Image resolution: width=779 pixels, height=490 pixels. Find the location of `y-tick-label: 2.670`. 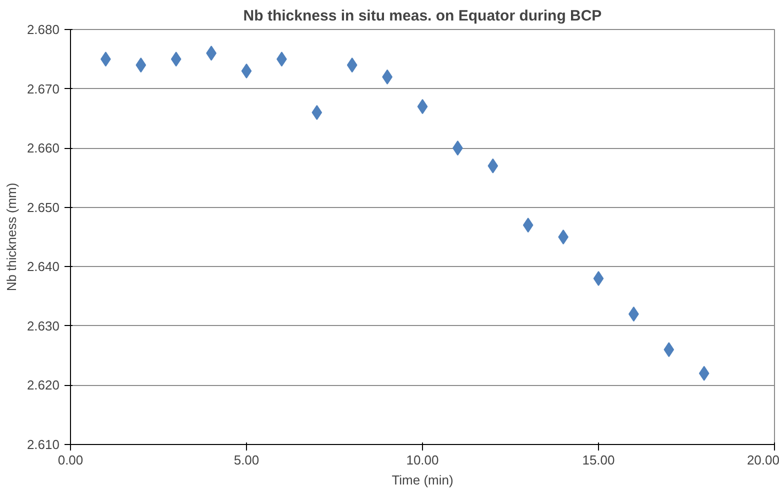

y-tick-label: 2.670 is located at coordinates (43, 88).